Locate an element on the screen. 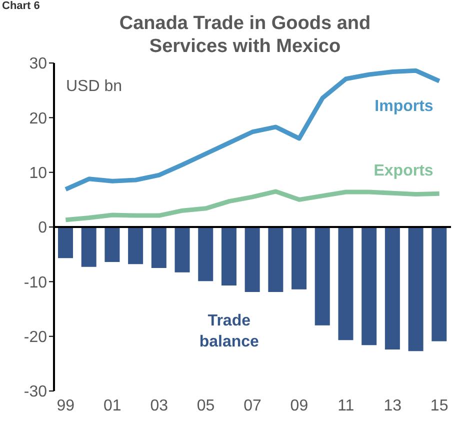  x-tick-label: 13 is located at coordinates (393, 405).